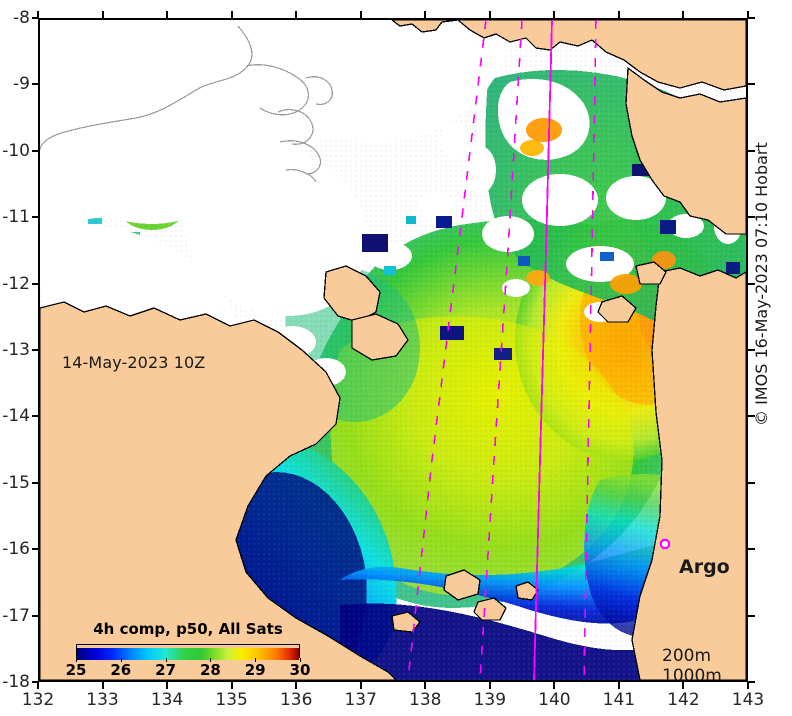 The image size is (792, 716). What do you see at coordinates (210, 670) in the screenshot?
I see `colorbar-tick-label: 28` at bounding box center [210, 670].